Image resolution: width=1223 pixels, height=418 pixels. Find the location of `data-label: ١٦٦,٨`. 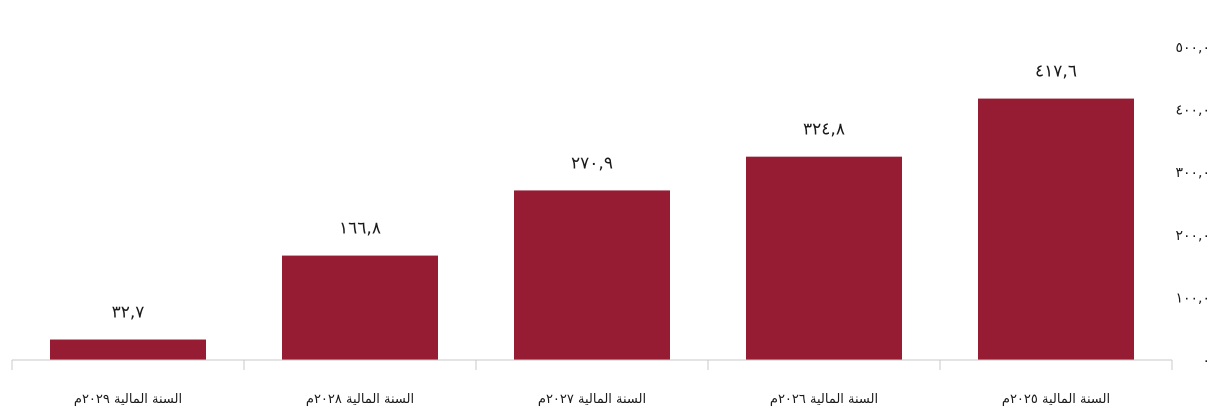

data-label: ١٦٦,٨ is located at coordinates (360, 229).